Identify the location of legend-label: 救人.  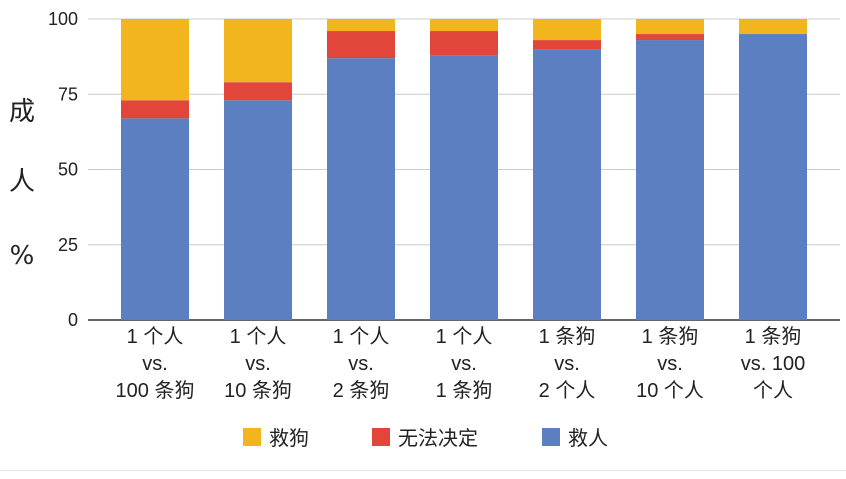
(588, 438).